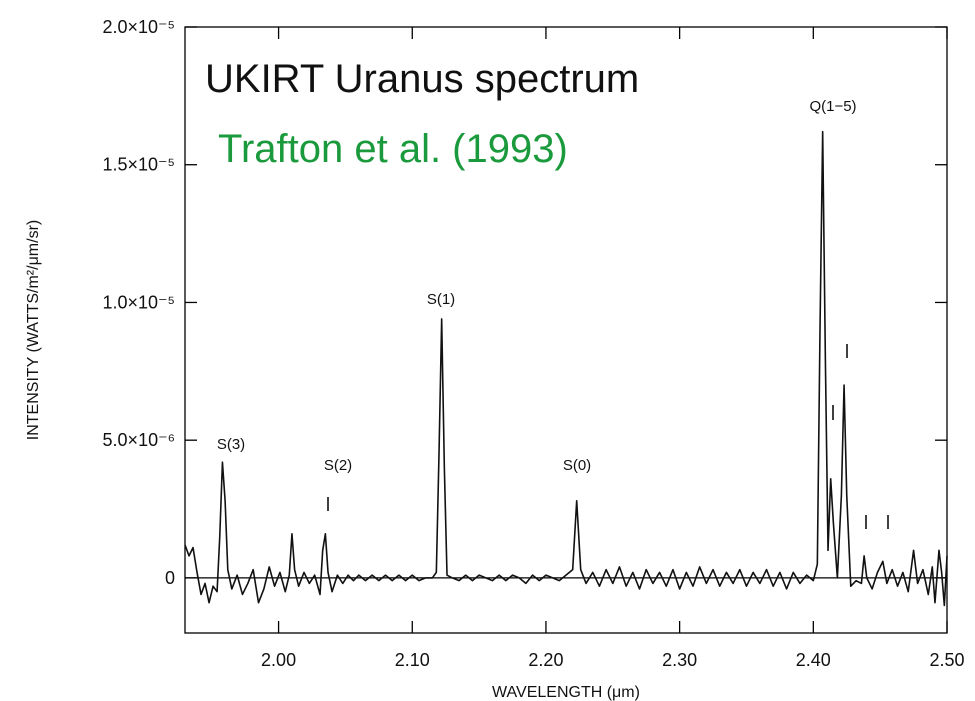  What do you see at coordinates (946, 660) in the screenshot?
I see `x-tick-label: 2.50` at bounding box center [946, 660].